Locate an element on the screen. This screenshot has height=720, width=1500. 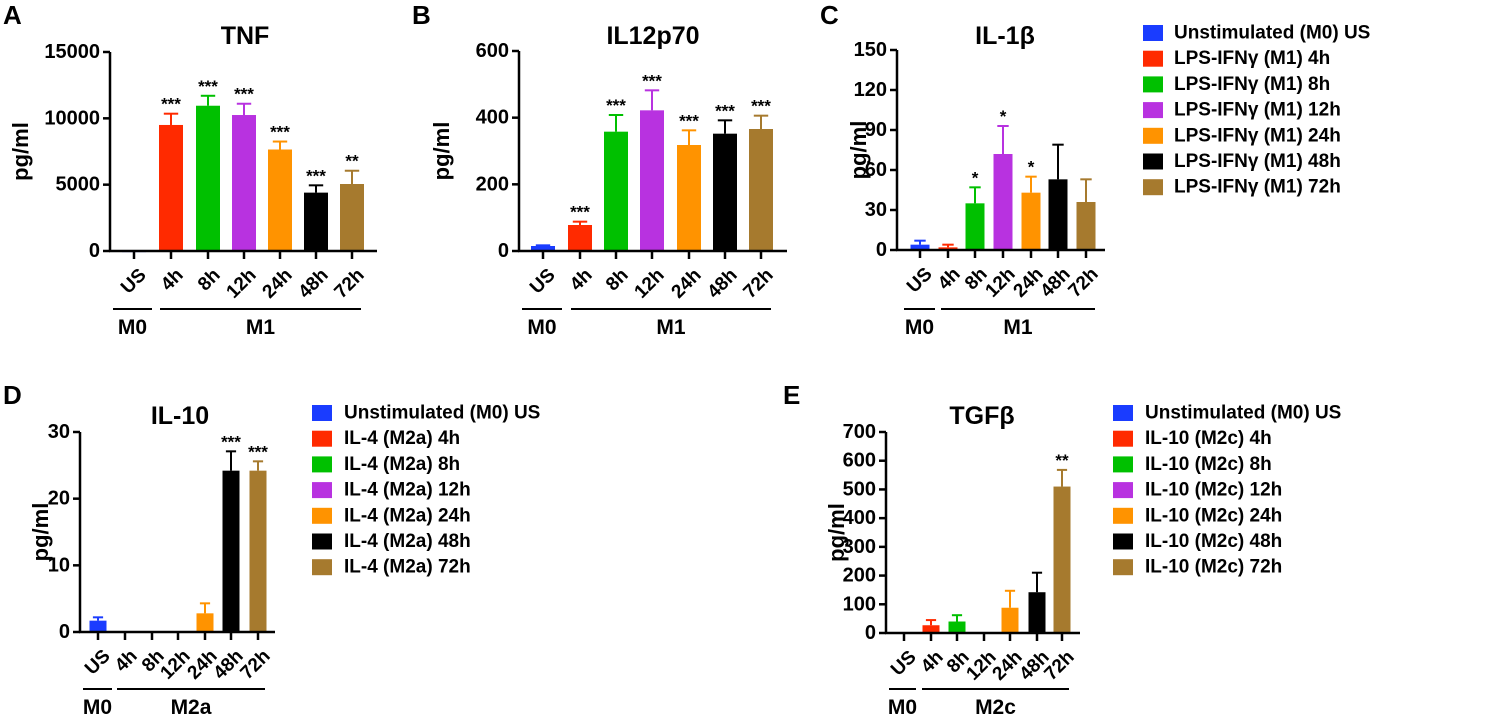
group-label: M0 is located at coordinates (132, 327).